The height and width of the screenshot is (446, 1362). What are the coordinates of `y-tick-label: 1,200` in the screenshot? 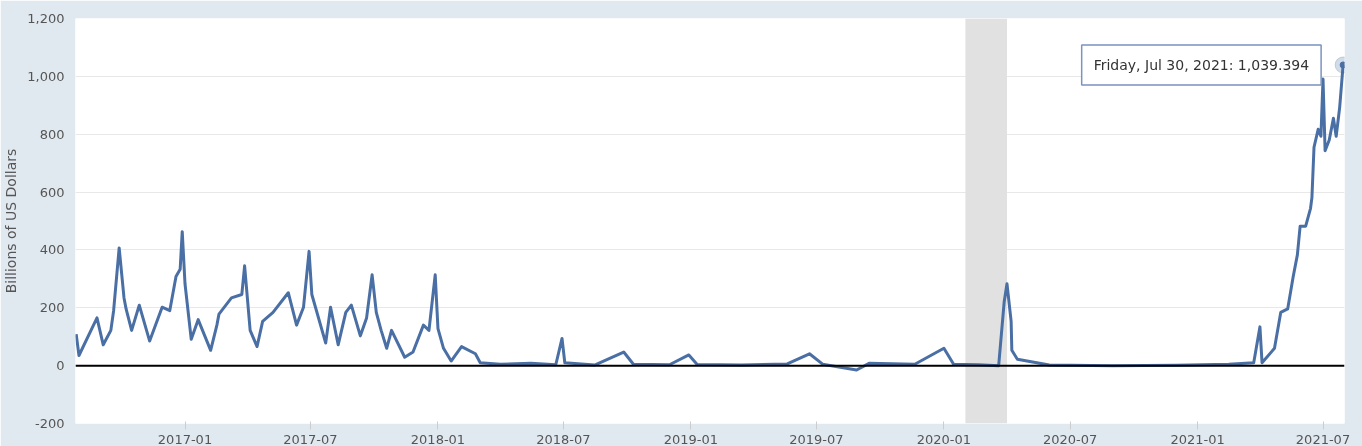 It's located at (46, 18).